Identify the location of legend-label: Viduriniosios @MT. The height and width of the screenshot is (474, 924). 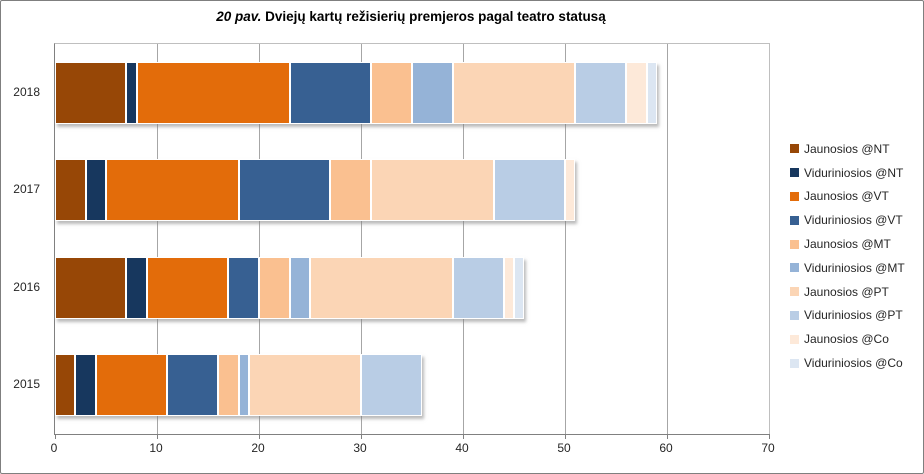
(854, 267).